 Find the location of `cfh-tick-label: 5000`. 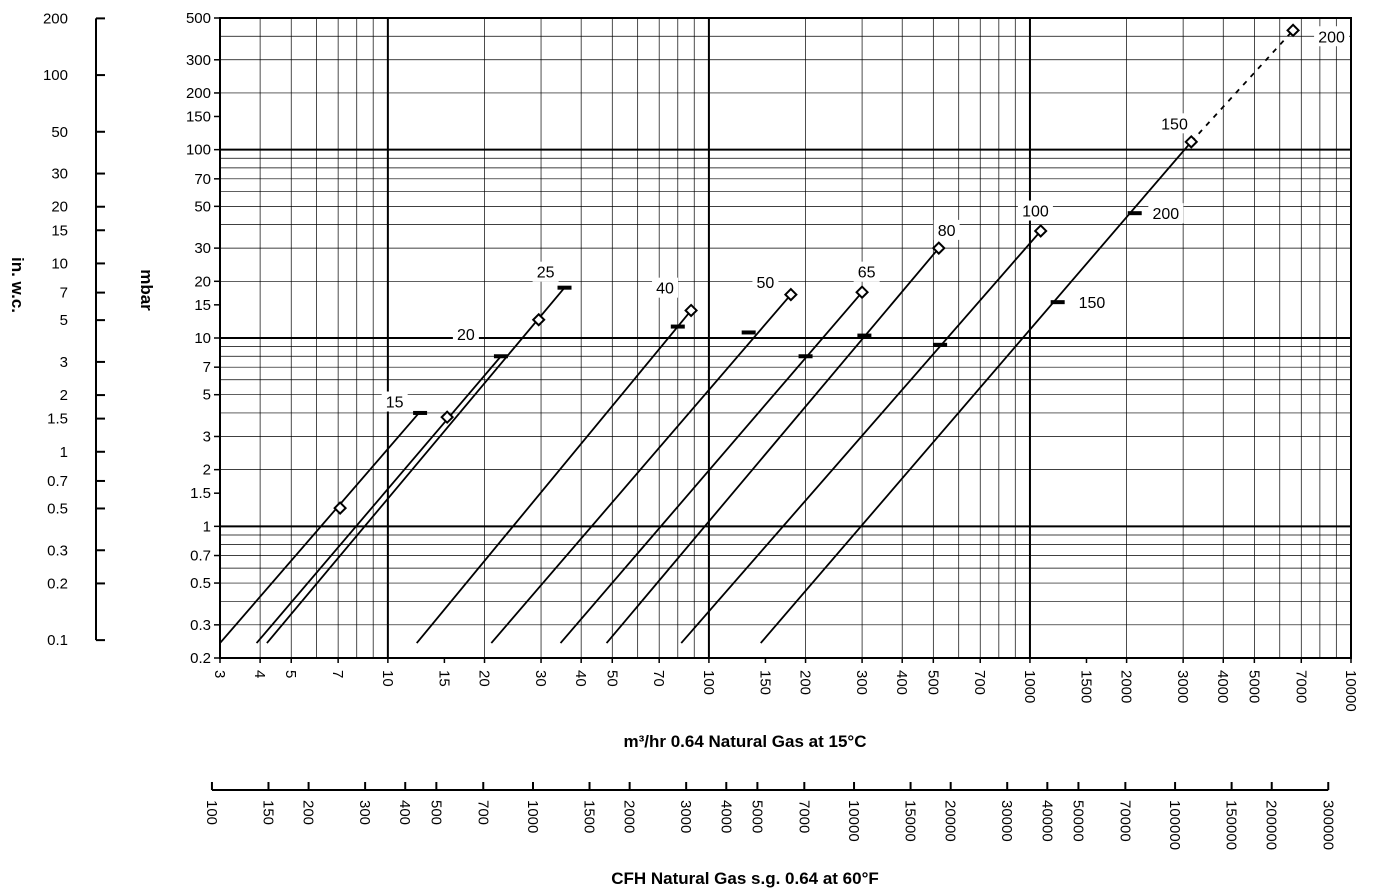

cfh-tick-label: 5000 is located at coordinates (756, 816).